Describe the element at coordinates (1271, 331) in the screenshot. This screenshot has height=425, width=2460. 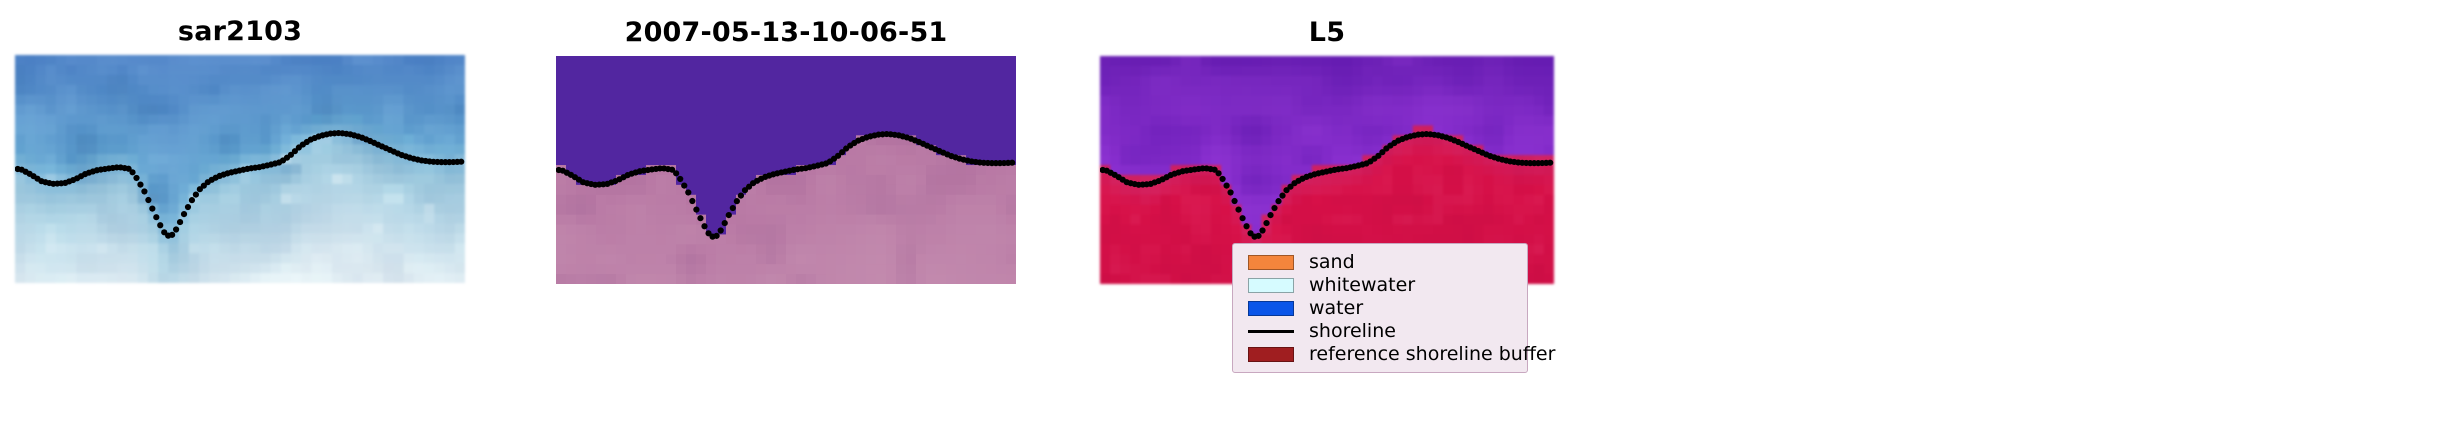
I see `legend-swatch-shoreline` at that location.